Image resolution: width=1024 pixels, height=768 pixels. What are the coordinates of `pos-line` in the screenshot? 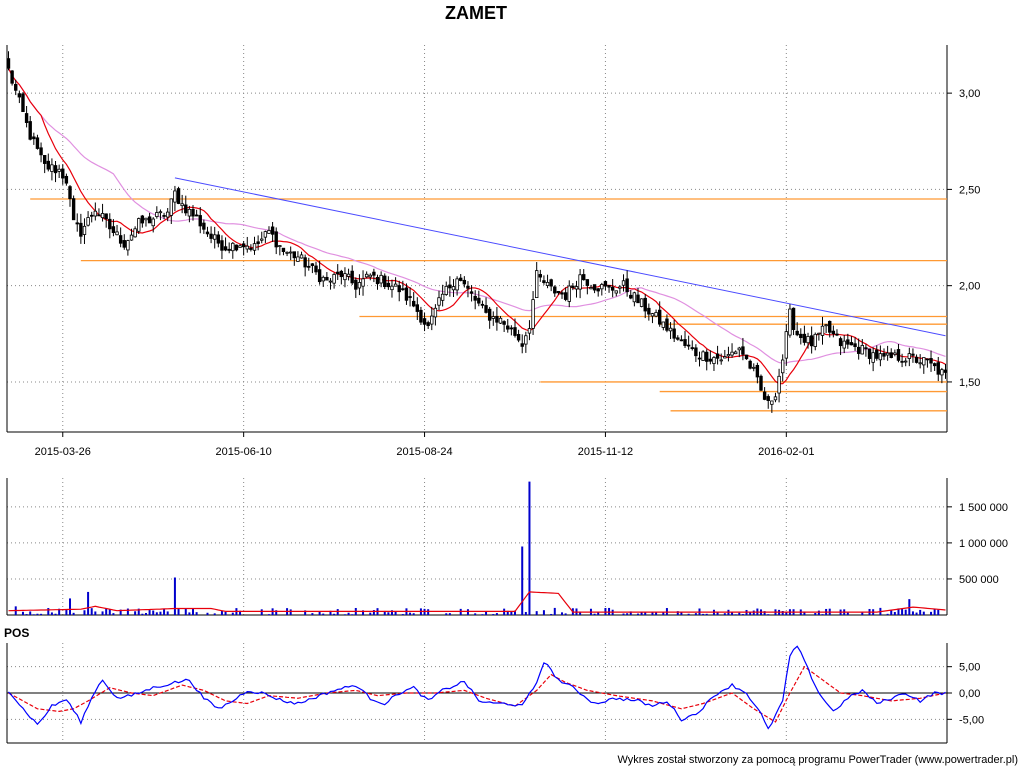 It's located at (477, 687).